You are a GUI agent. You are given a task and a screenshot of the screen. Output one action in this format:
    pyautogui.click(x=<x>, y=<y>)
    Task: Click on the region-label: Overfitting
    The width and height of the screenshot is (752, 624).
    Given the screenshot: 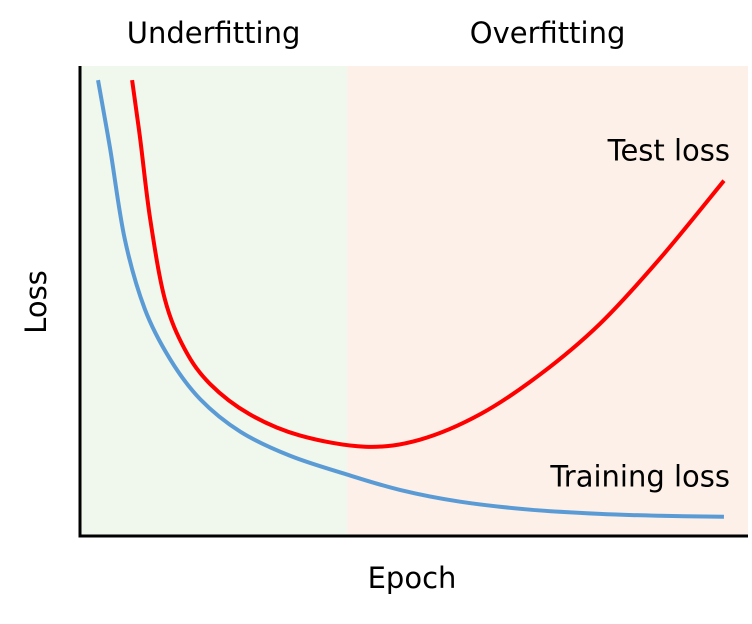 What is the action you would take?
    pyautogui.click(x=548, y=33)
    